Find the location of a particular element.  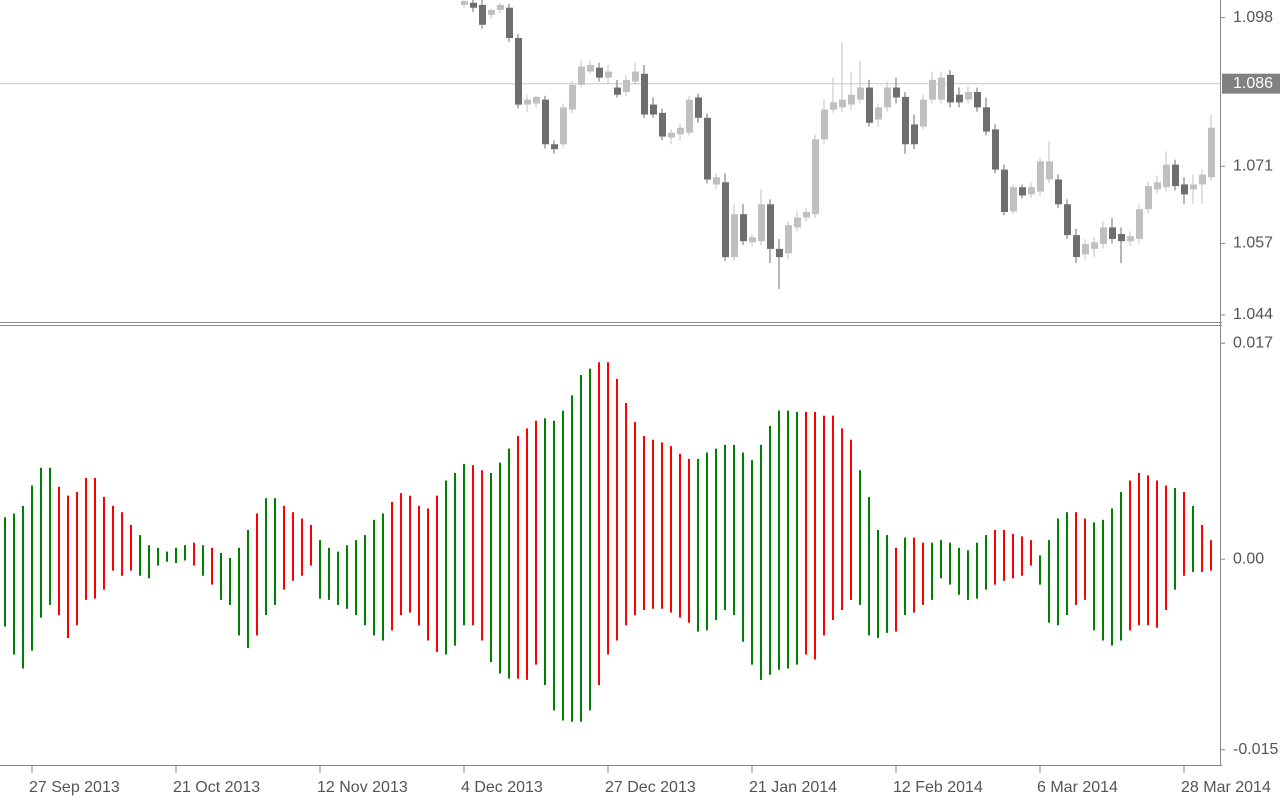

current-price-box is located at coordinates (1251, 83).